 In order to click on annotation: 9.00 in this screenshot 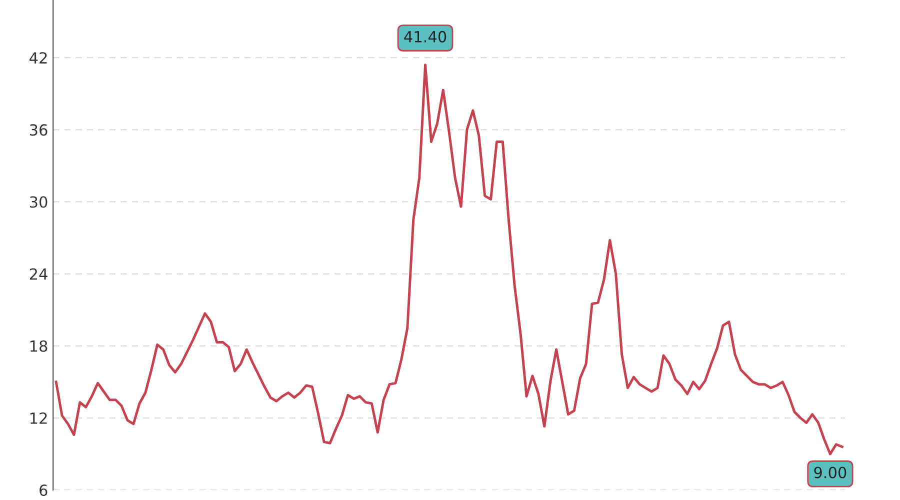, I will do `click(830, 472)`.